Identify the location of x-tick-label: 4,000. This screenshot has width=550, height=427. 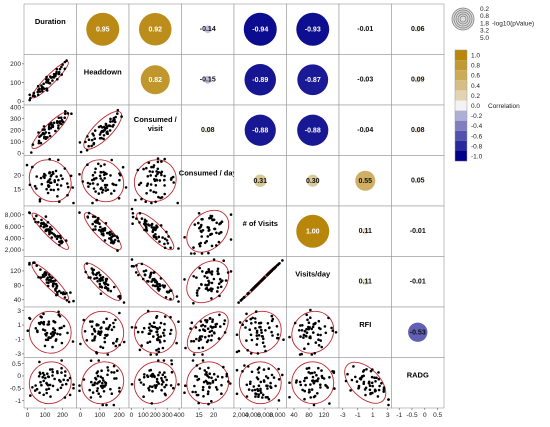
(253, 415).